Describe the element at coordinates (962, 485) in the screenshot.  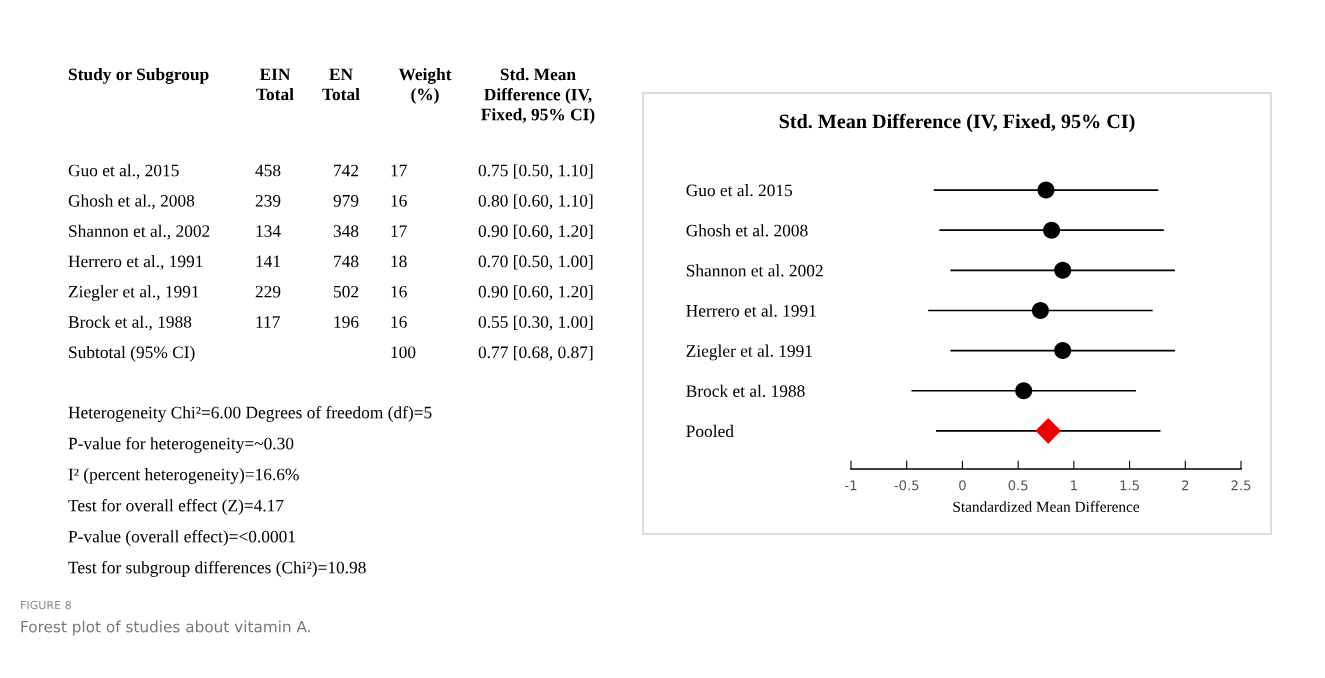
I see `x-tick-label: 0` at that location.